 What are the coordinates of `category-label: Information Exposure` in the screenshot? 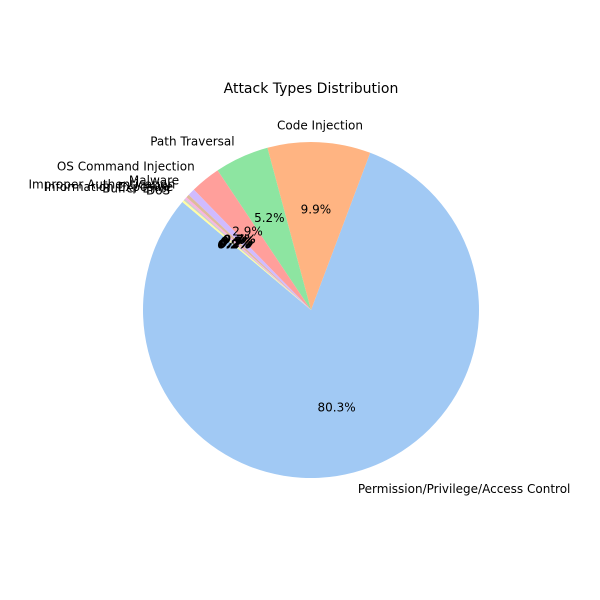 It's located at (108, 187).